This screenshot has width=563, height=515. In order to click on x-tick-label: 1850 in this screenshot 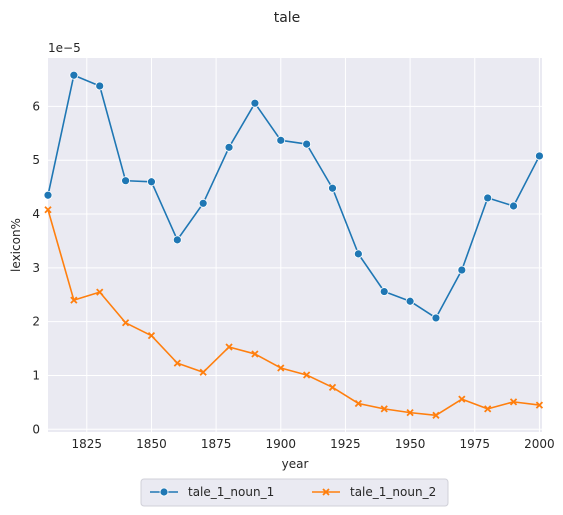, I will do `click(151, 444)`.